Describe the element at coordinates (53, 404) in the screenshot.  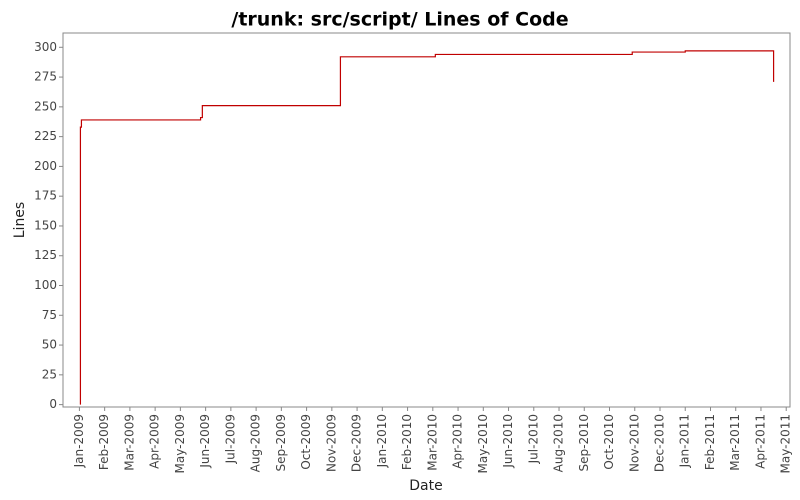
I see `y-tick-label: 0` at that location.